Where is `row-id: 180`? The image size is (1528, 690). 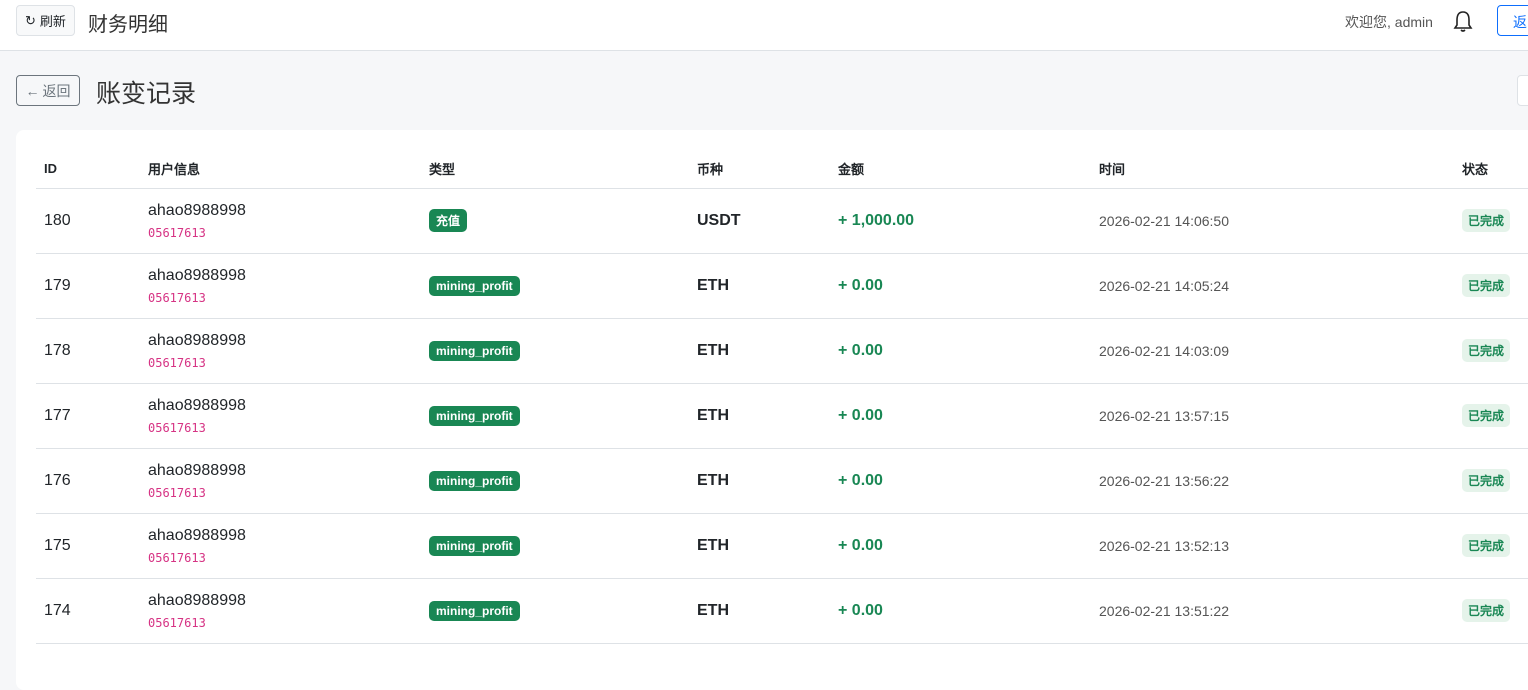 row-id: 180 is located at coordinates (88, 221).